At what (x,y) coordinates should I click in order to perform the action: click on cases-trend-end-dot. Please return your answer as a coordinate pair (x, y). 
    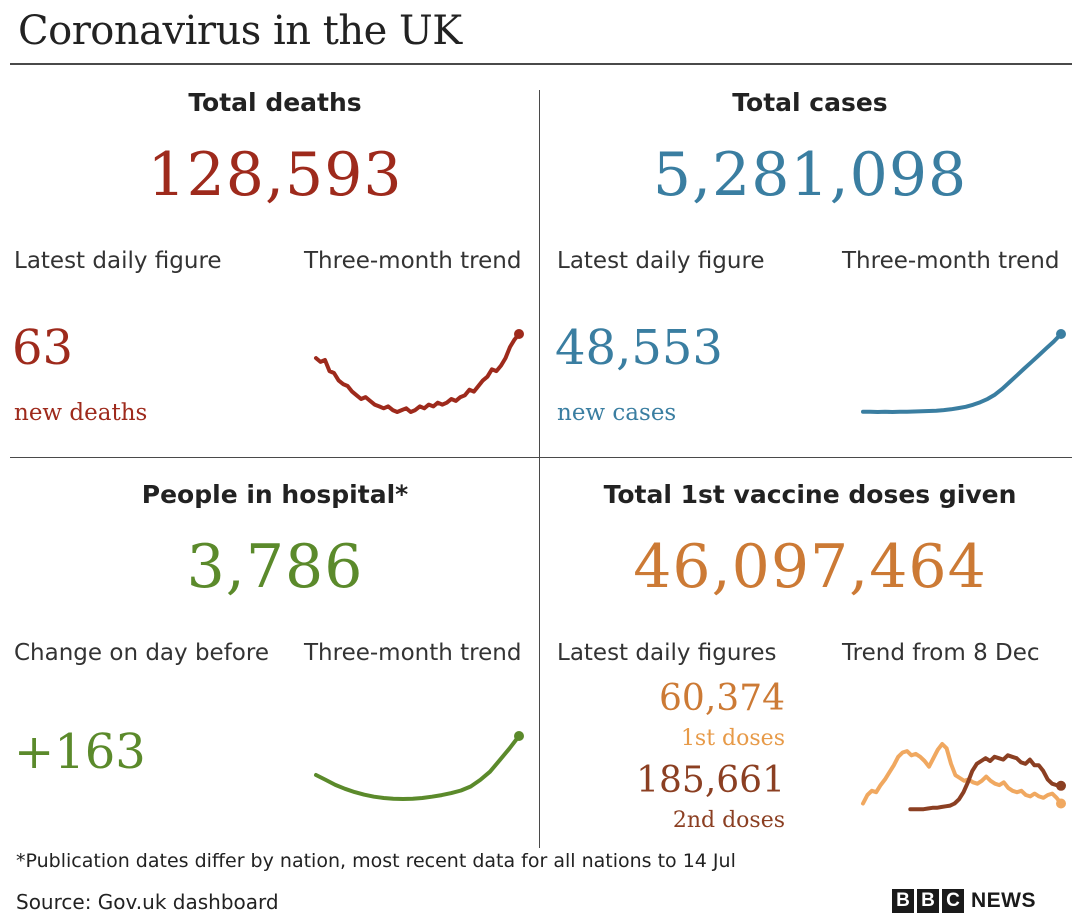
    Looking at the image, I should click on (1061, 334).